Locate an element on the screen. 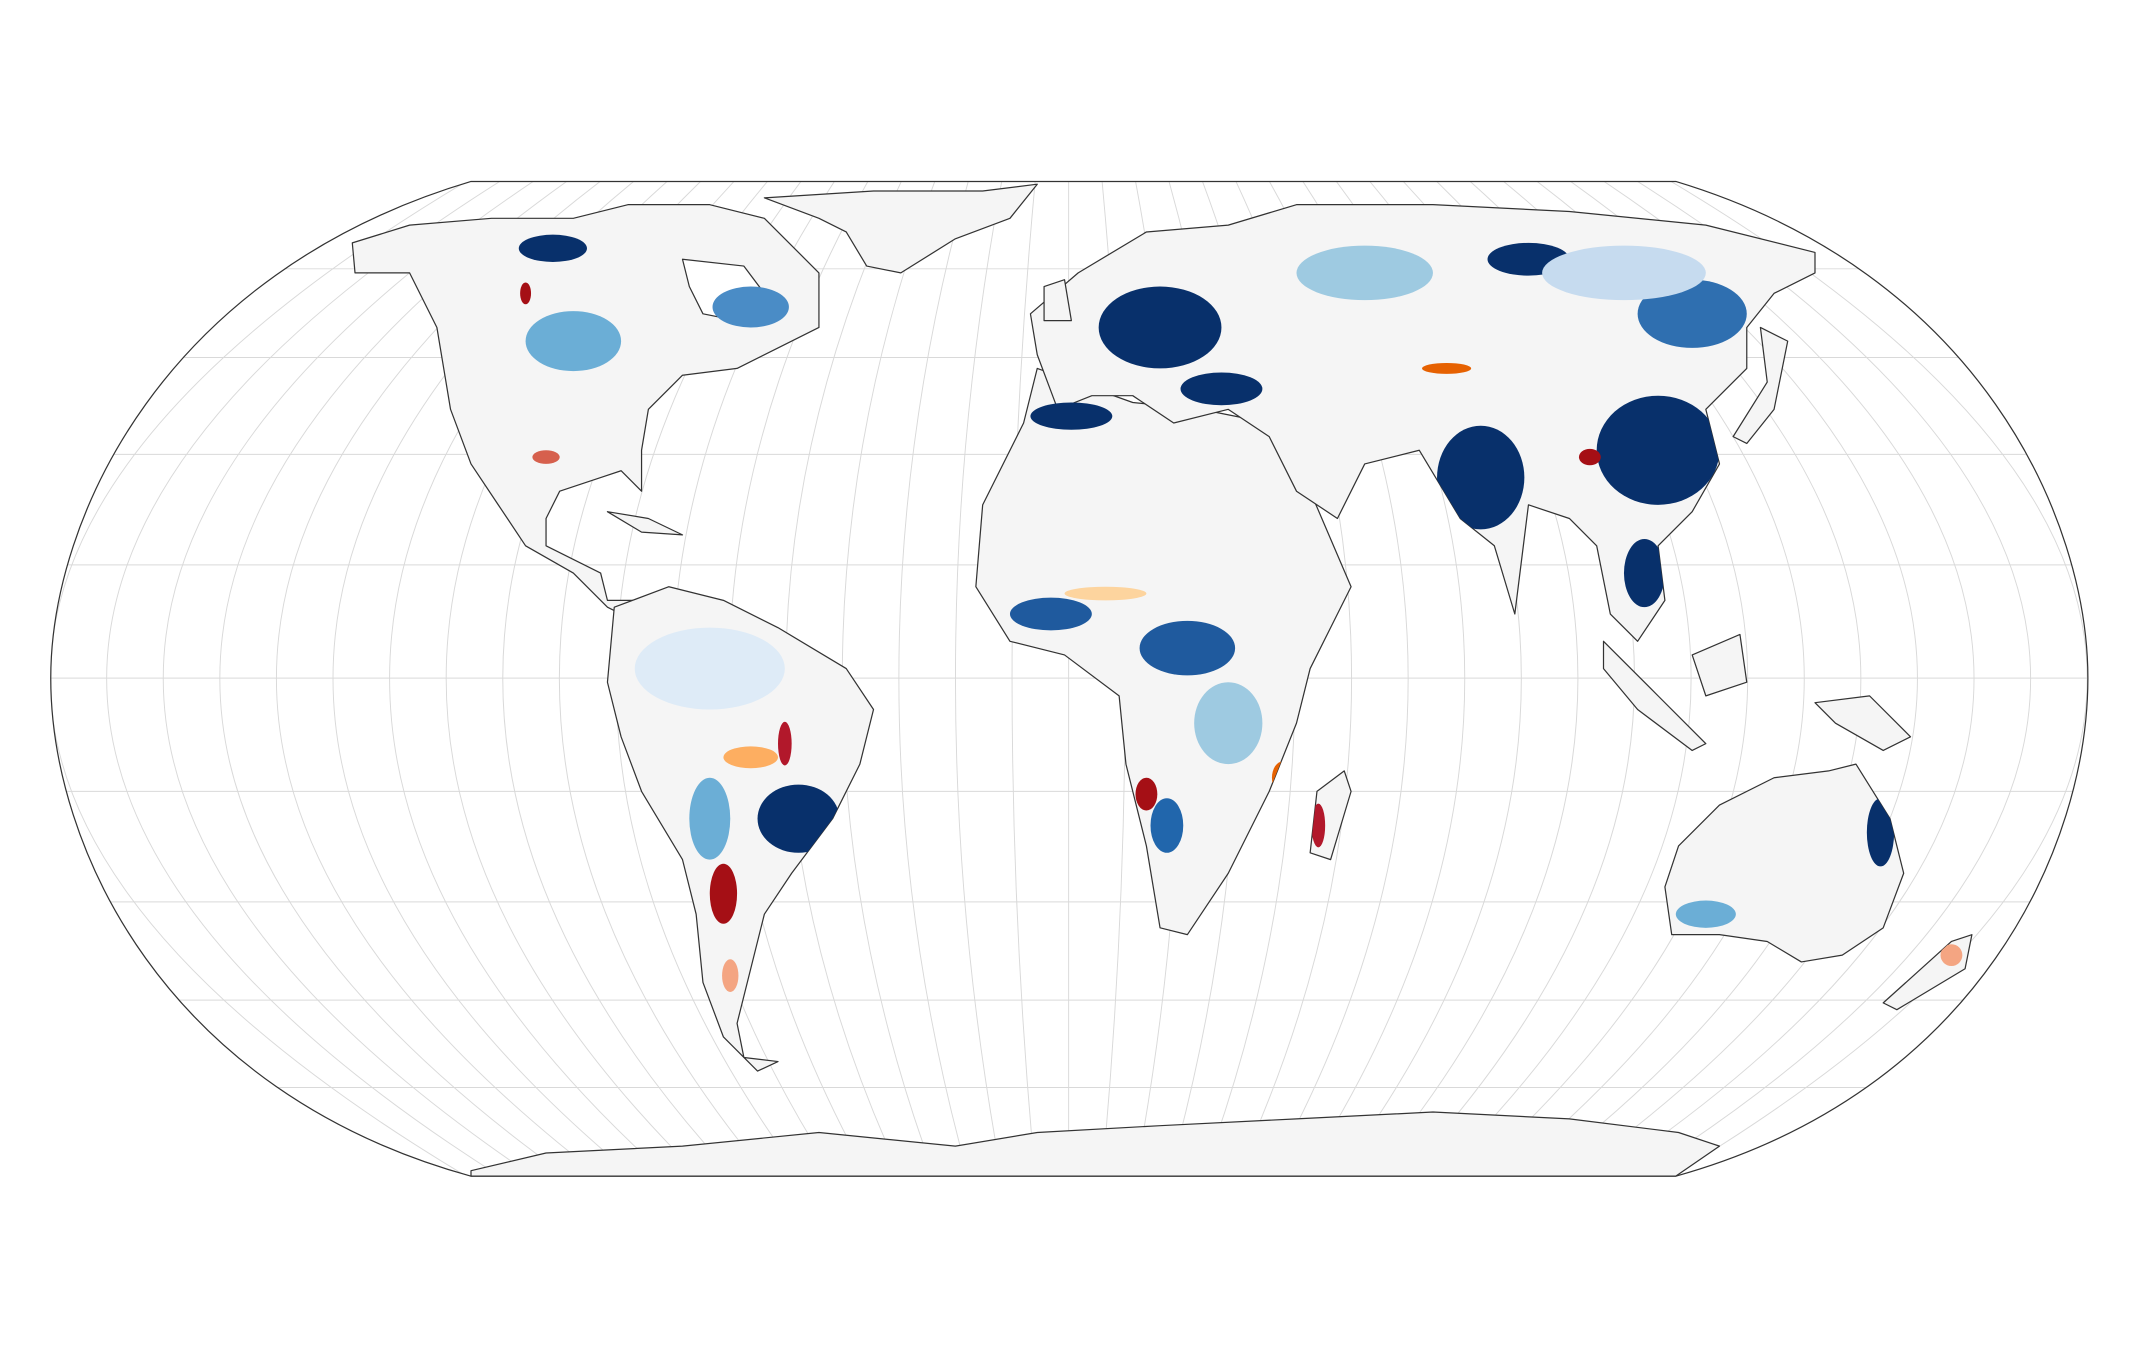  great-britain is located at coordinates (1057, 300).